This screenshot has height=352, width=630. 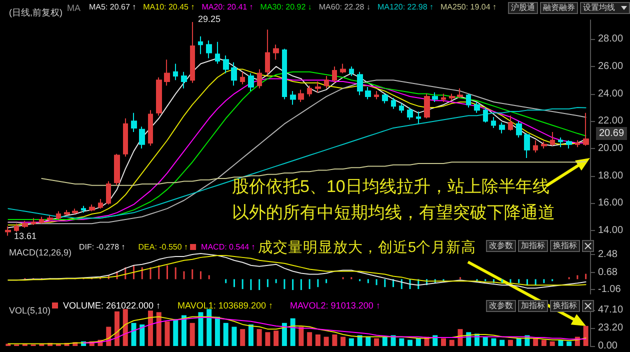 What do you see at coordinates (112, 7) in the screenshot?
I see `text: MA5: 20.67 ↑` at bounding box center [112, 7].